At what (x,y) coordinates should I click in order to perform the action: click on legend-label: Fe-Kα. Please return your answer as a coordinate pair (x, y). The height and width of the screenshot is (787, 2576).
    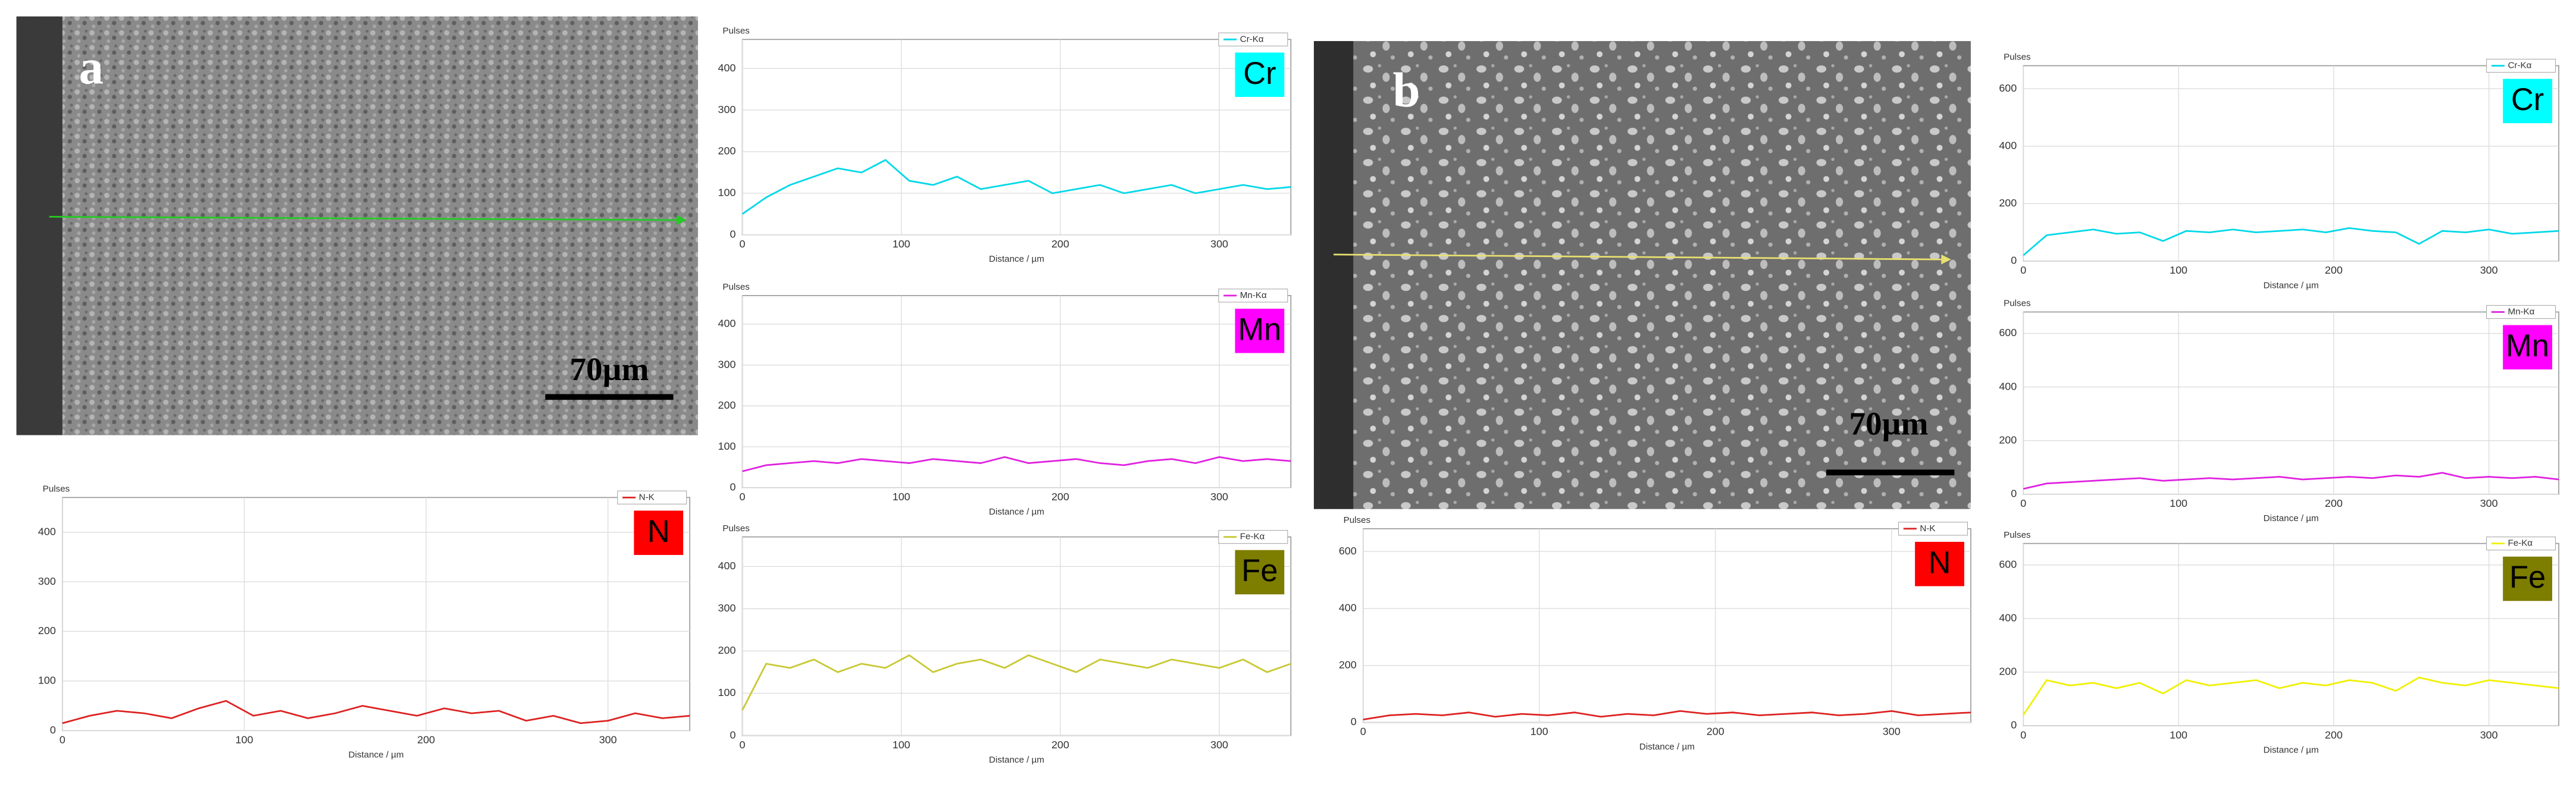
    Looking at the image, I should click on (1252, 537).